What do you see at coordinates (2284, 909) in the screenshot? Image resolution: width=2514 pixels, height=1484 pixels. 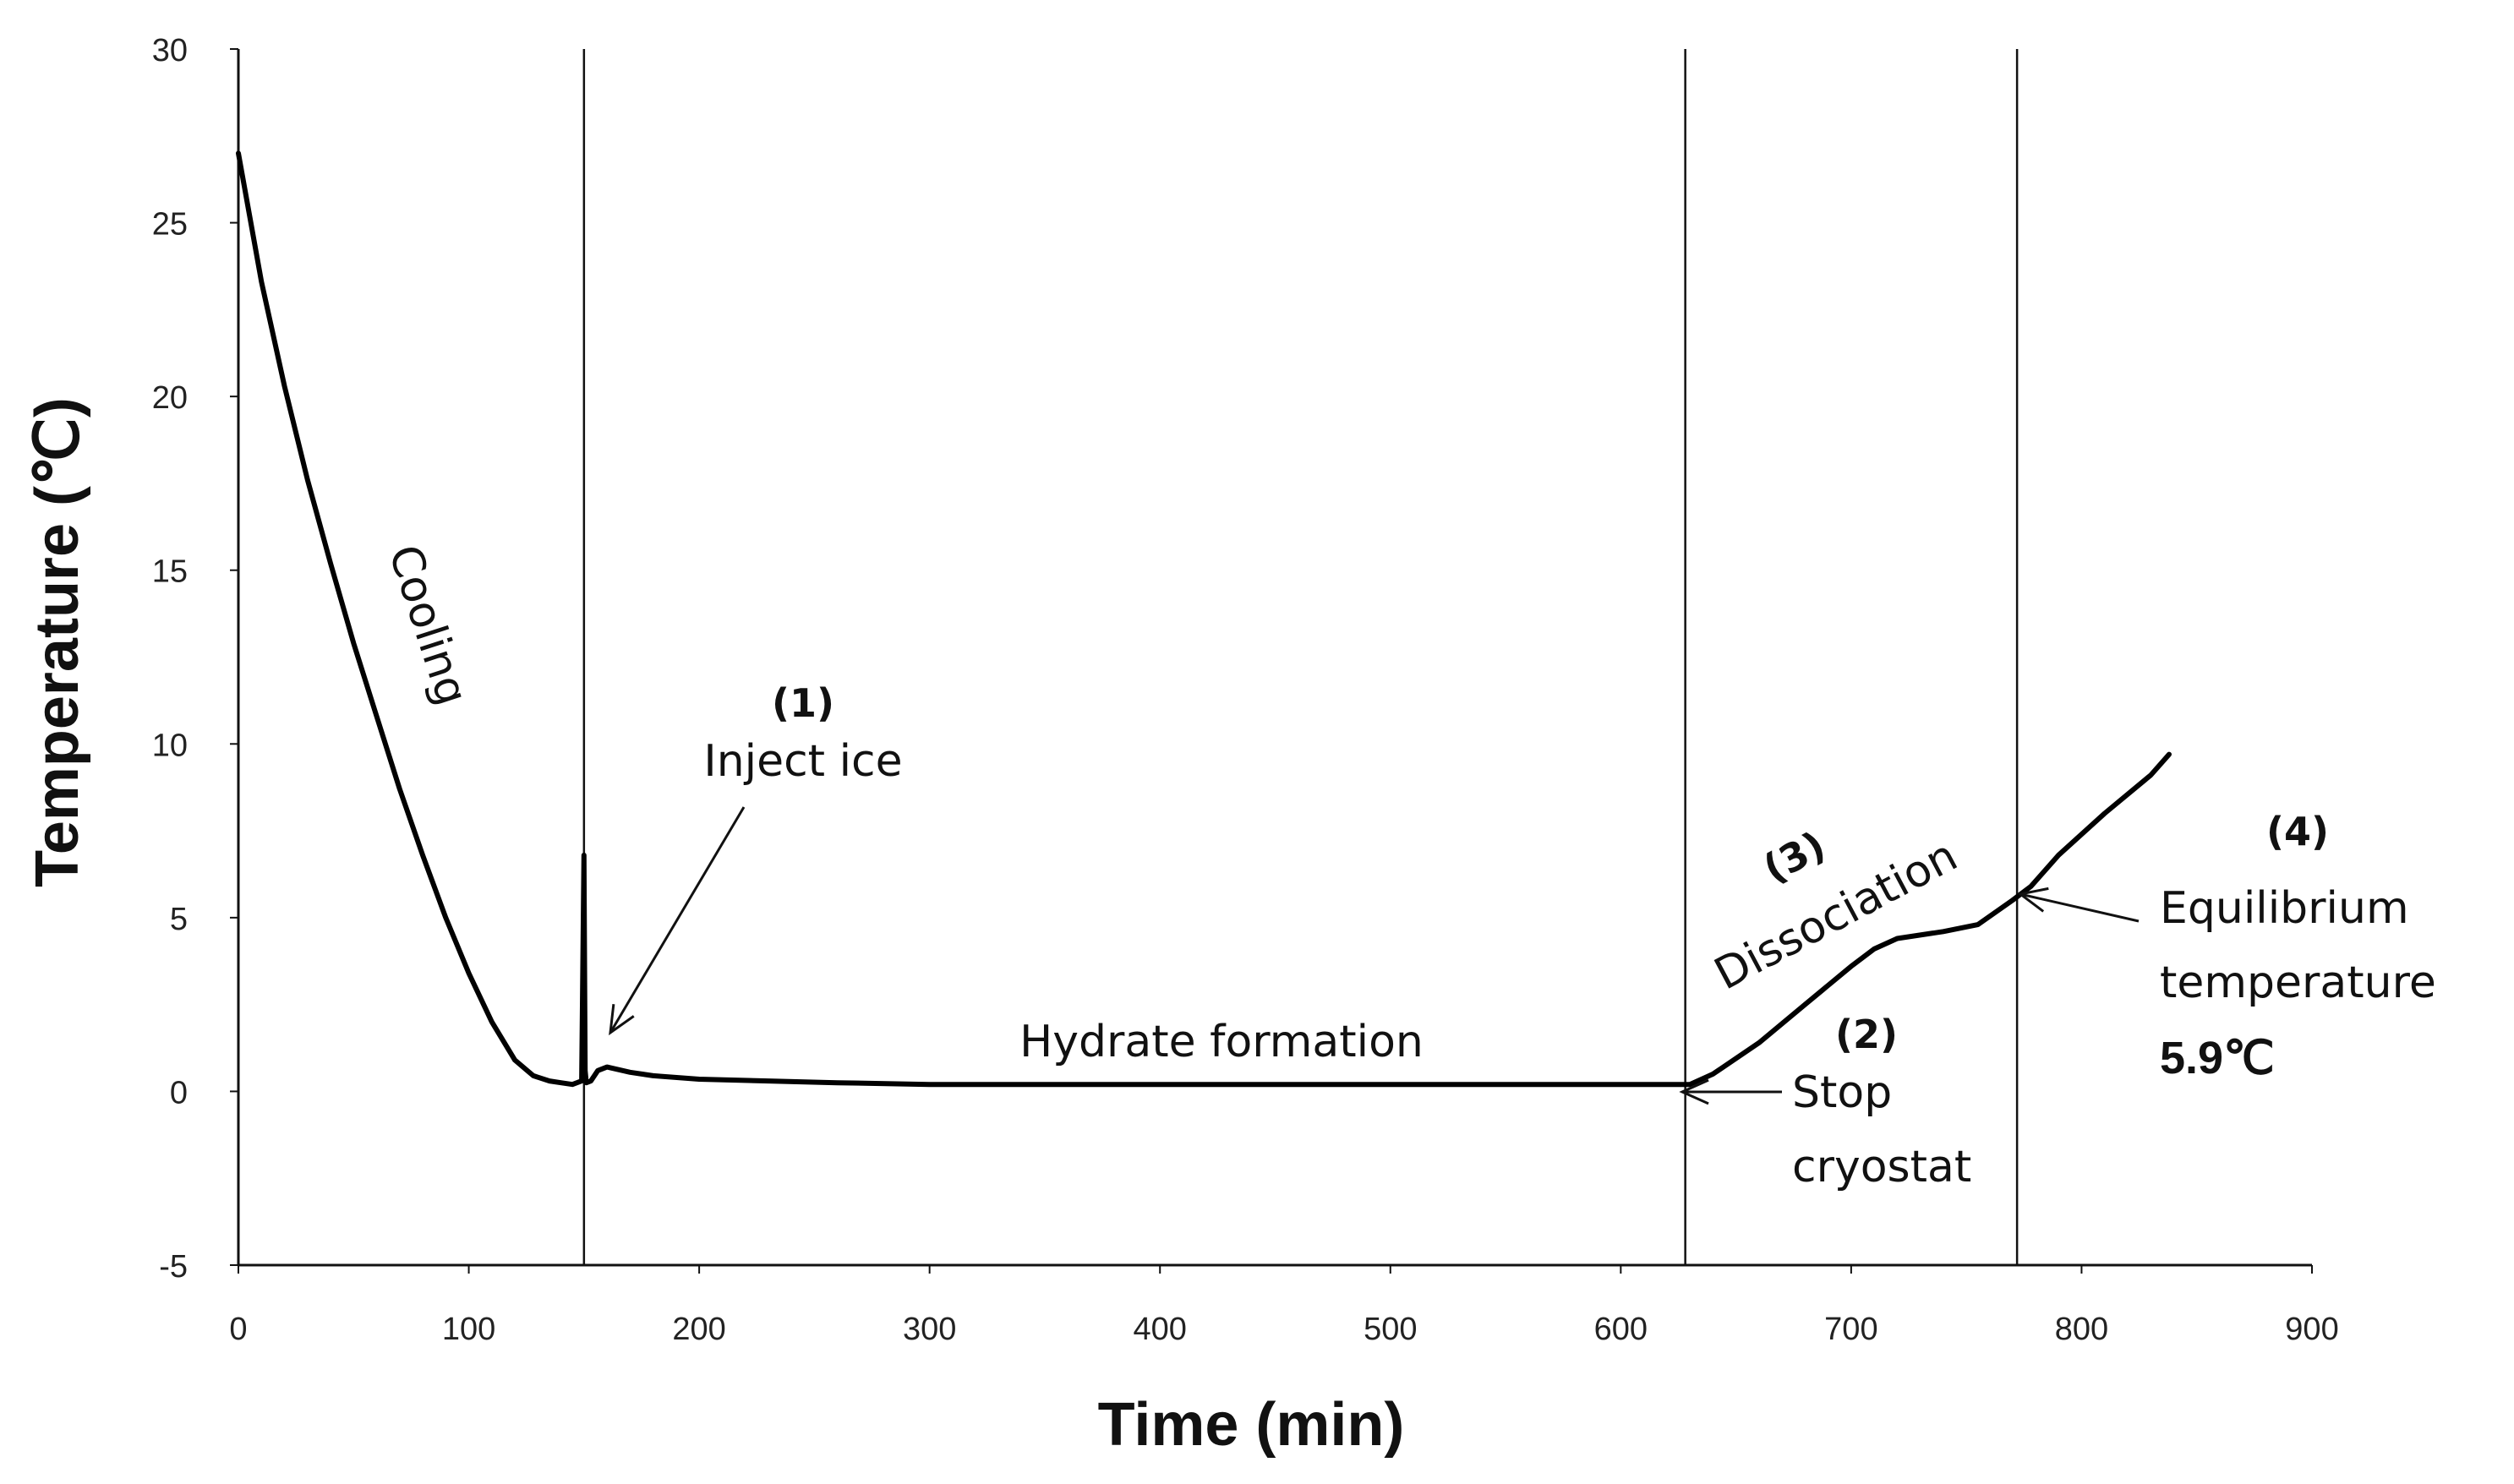 I see `annotation-equilibrium: Equilibrium` at bounding box center [2284, 909].